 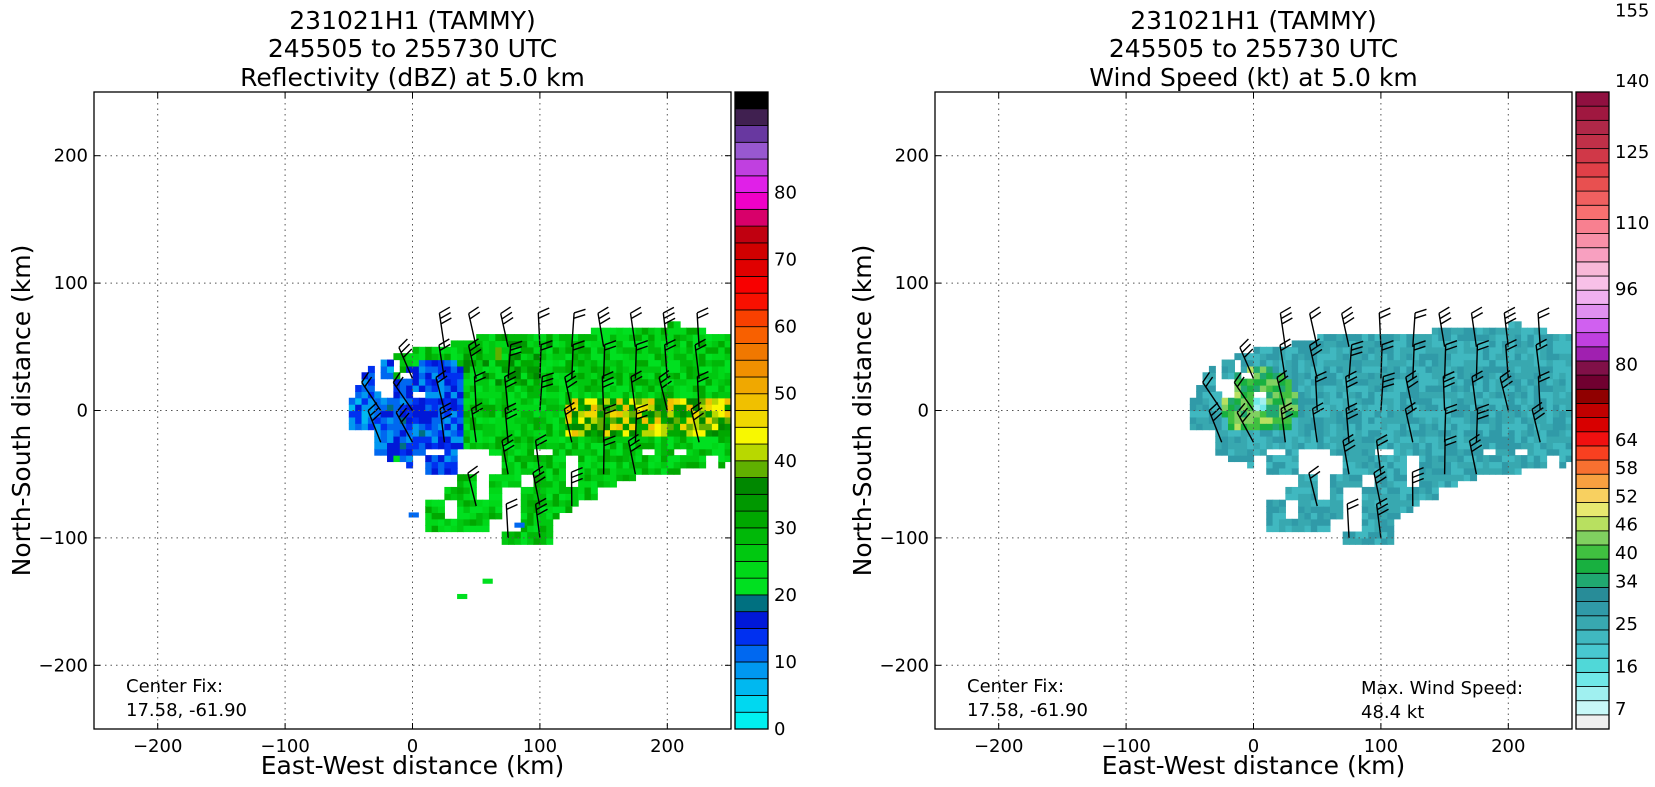 What do you see at coordinates (785, 394) in the screenshot?
I see `colorbar-tick-label: 50` at bounding box center [785, 394].